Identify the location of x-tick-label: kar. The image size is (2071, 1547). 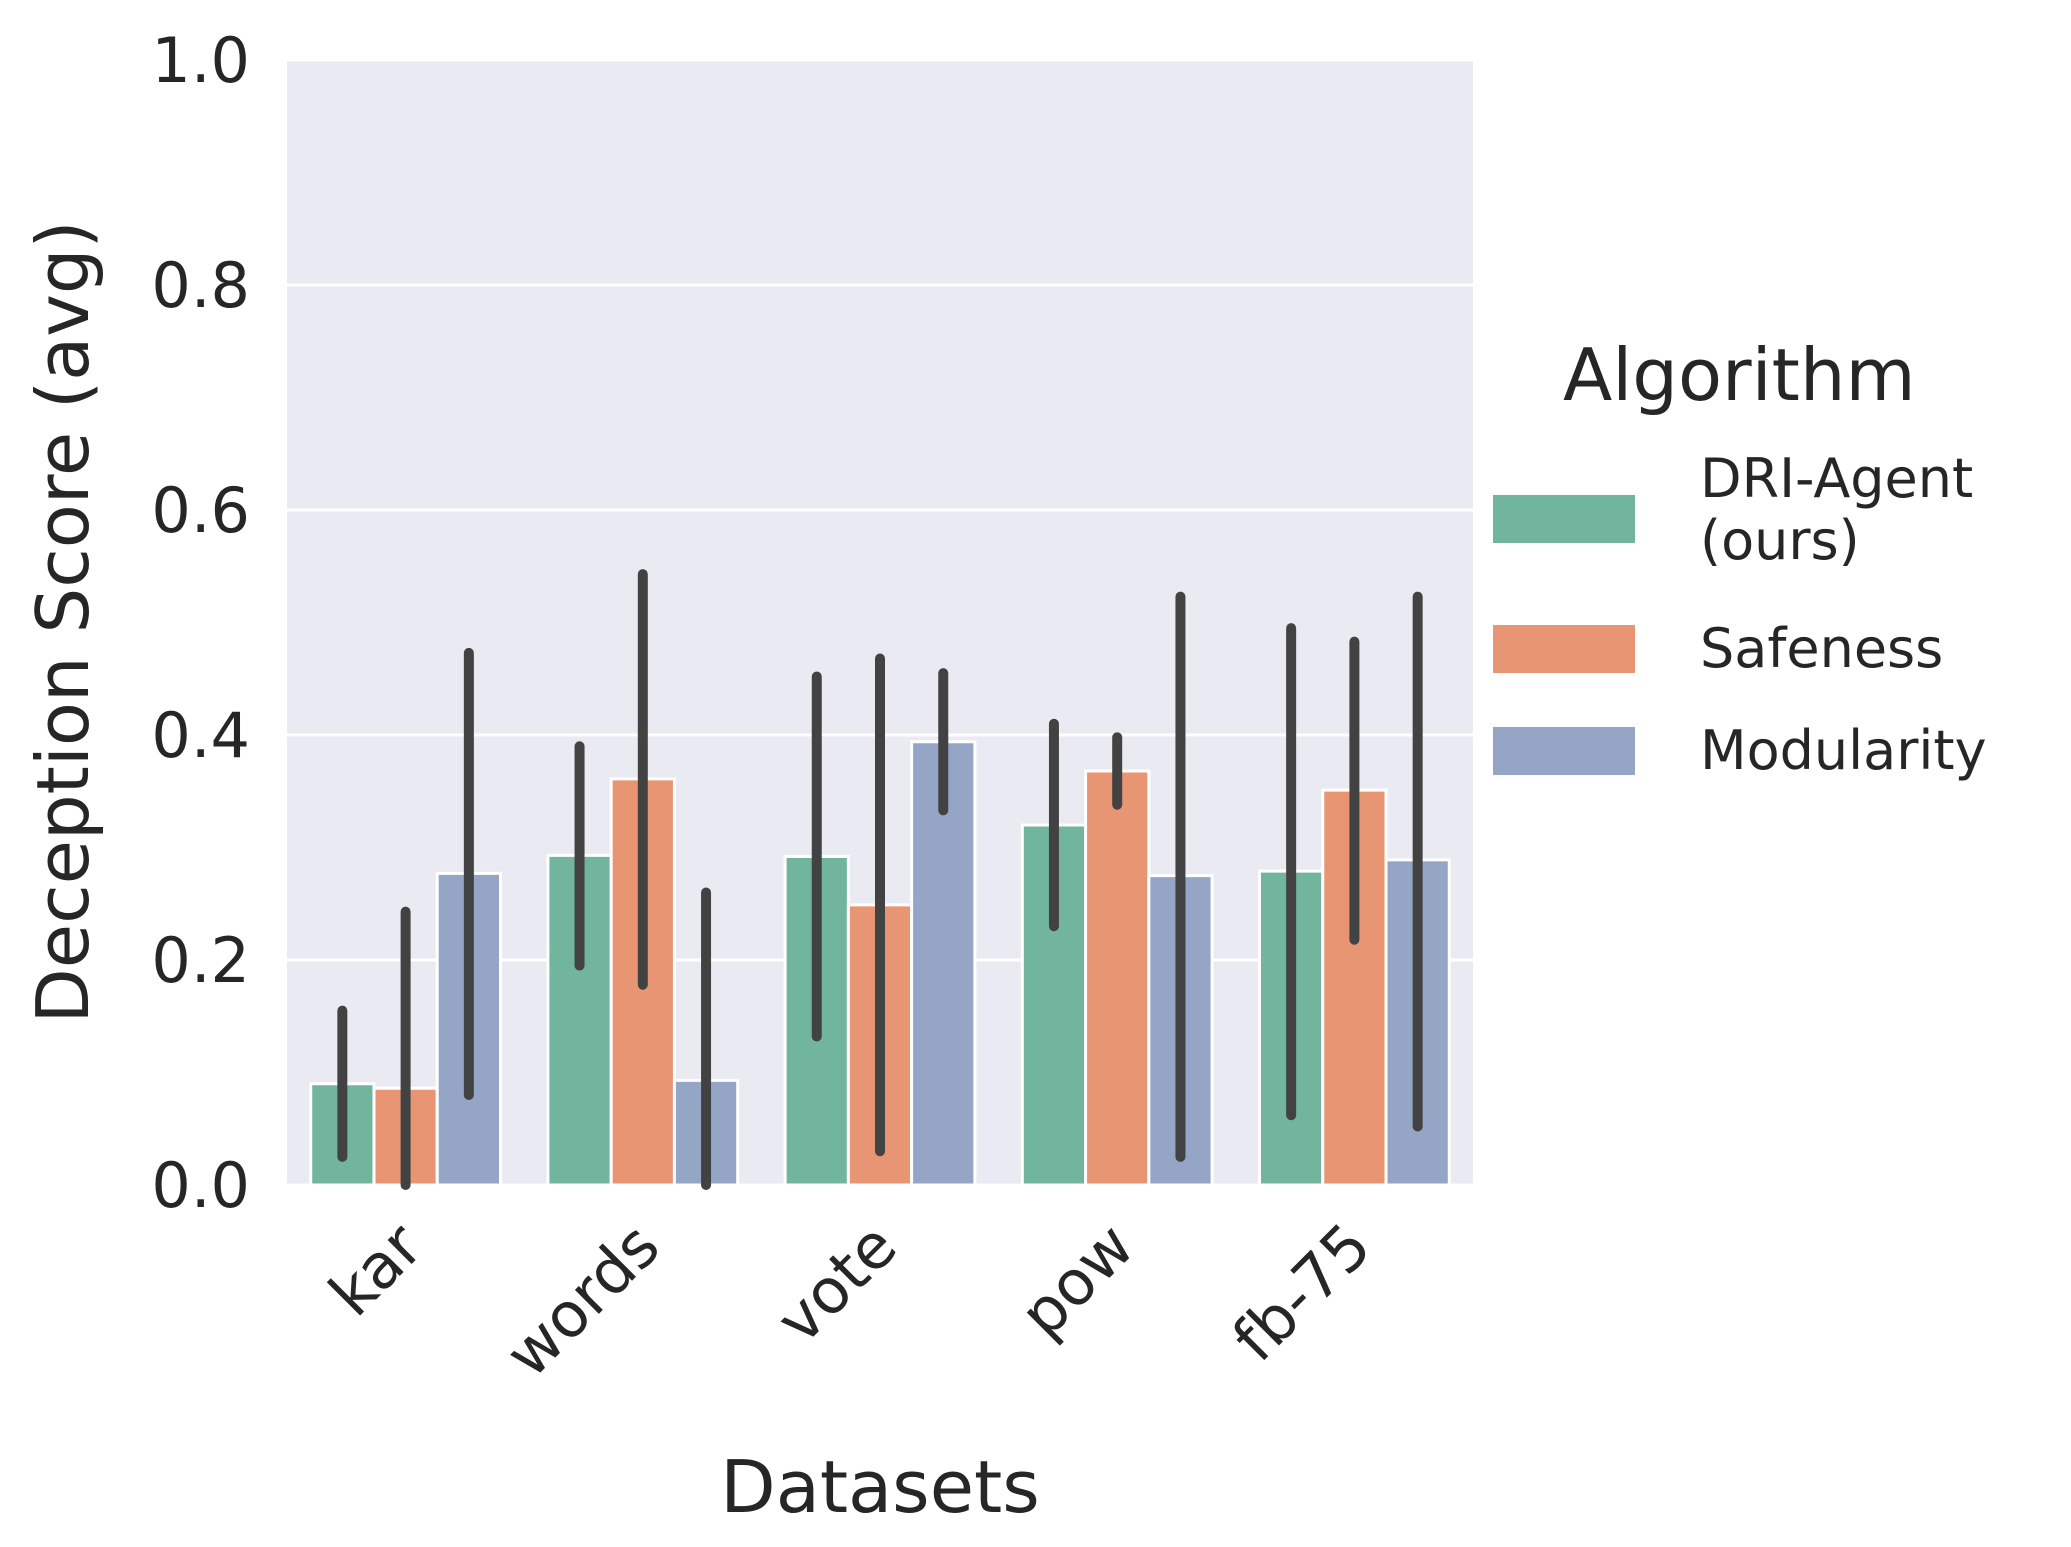
(375, 1269).